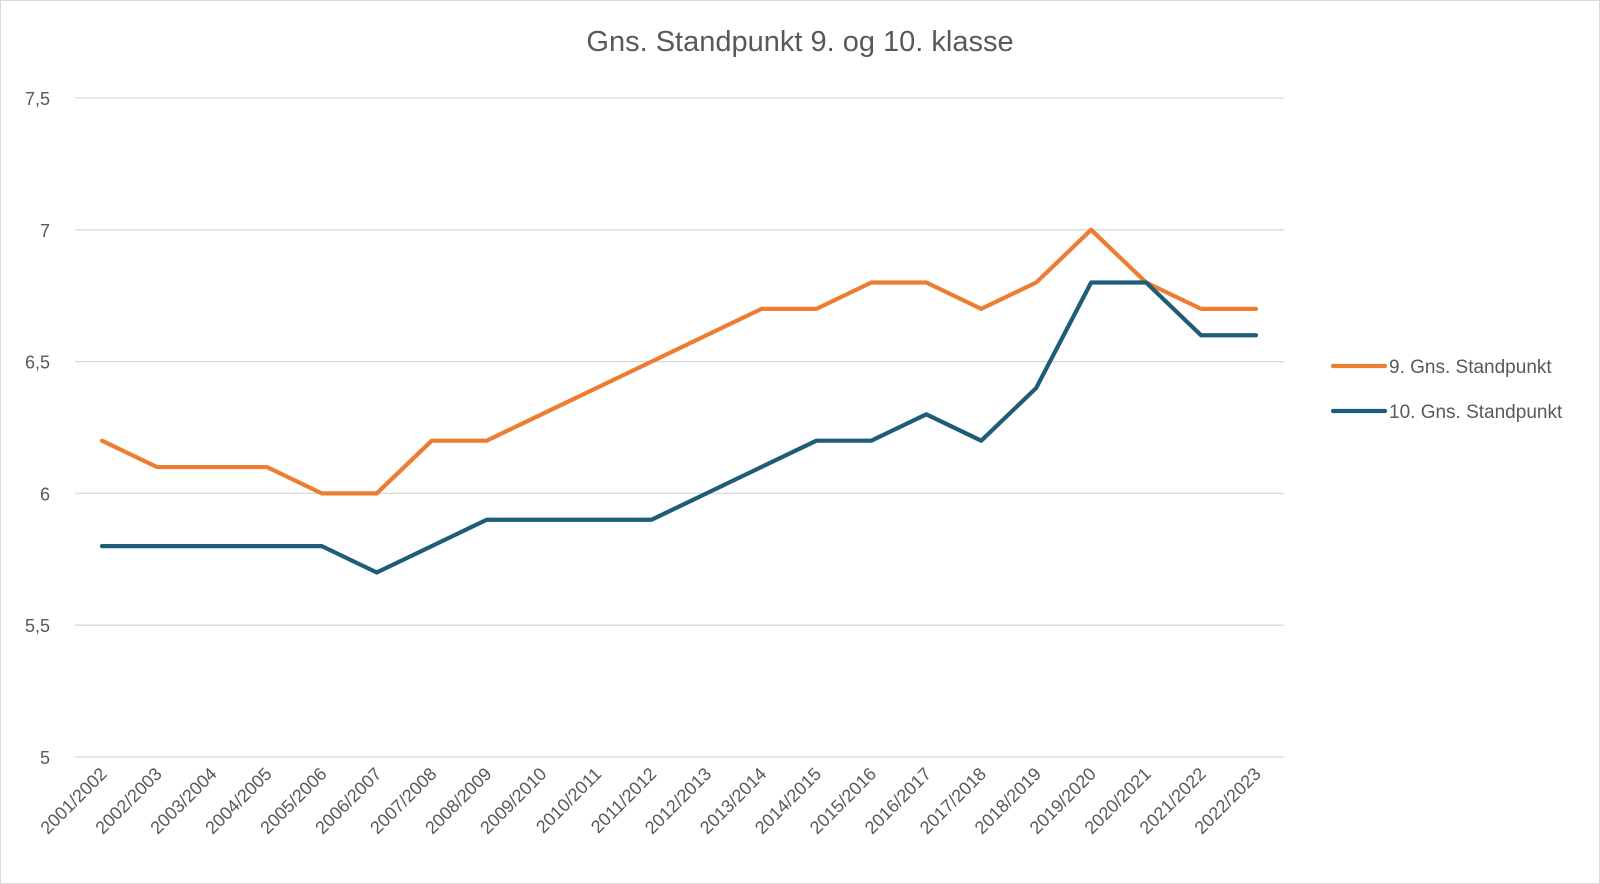 The image size is (1600, 884). What do you see at coordinates (45, 231) in the screenshot?
I see `y-tick-label: 7` at bounding box center [45, 231].